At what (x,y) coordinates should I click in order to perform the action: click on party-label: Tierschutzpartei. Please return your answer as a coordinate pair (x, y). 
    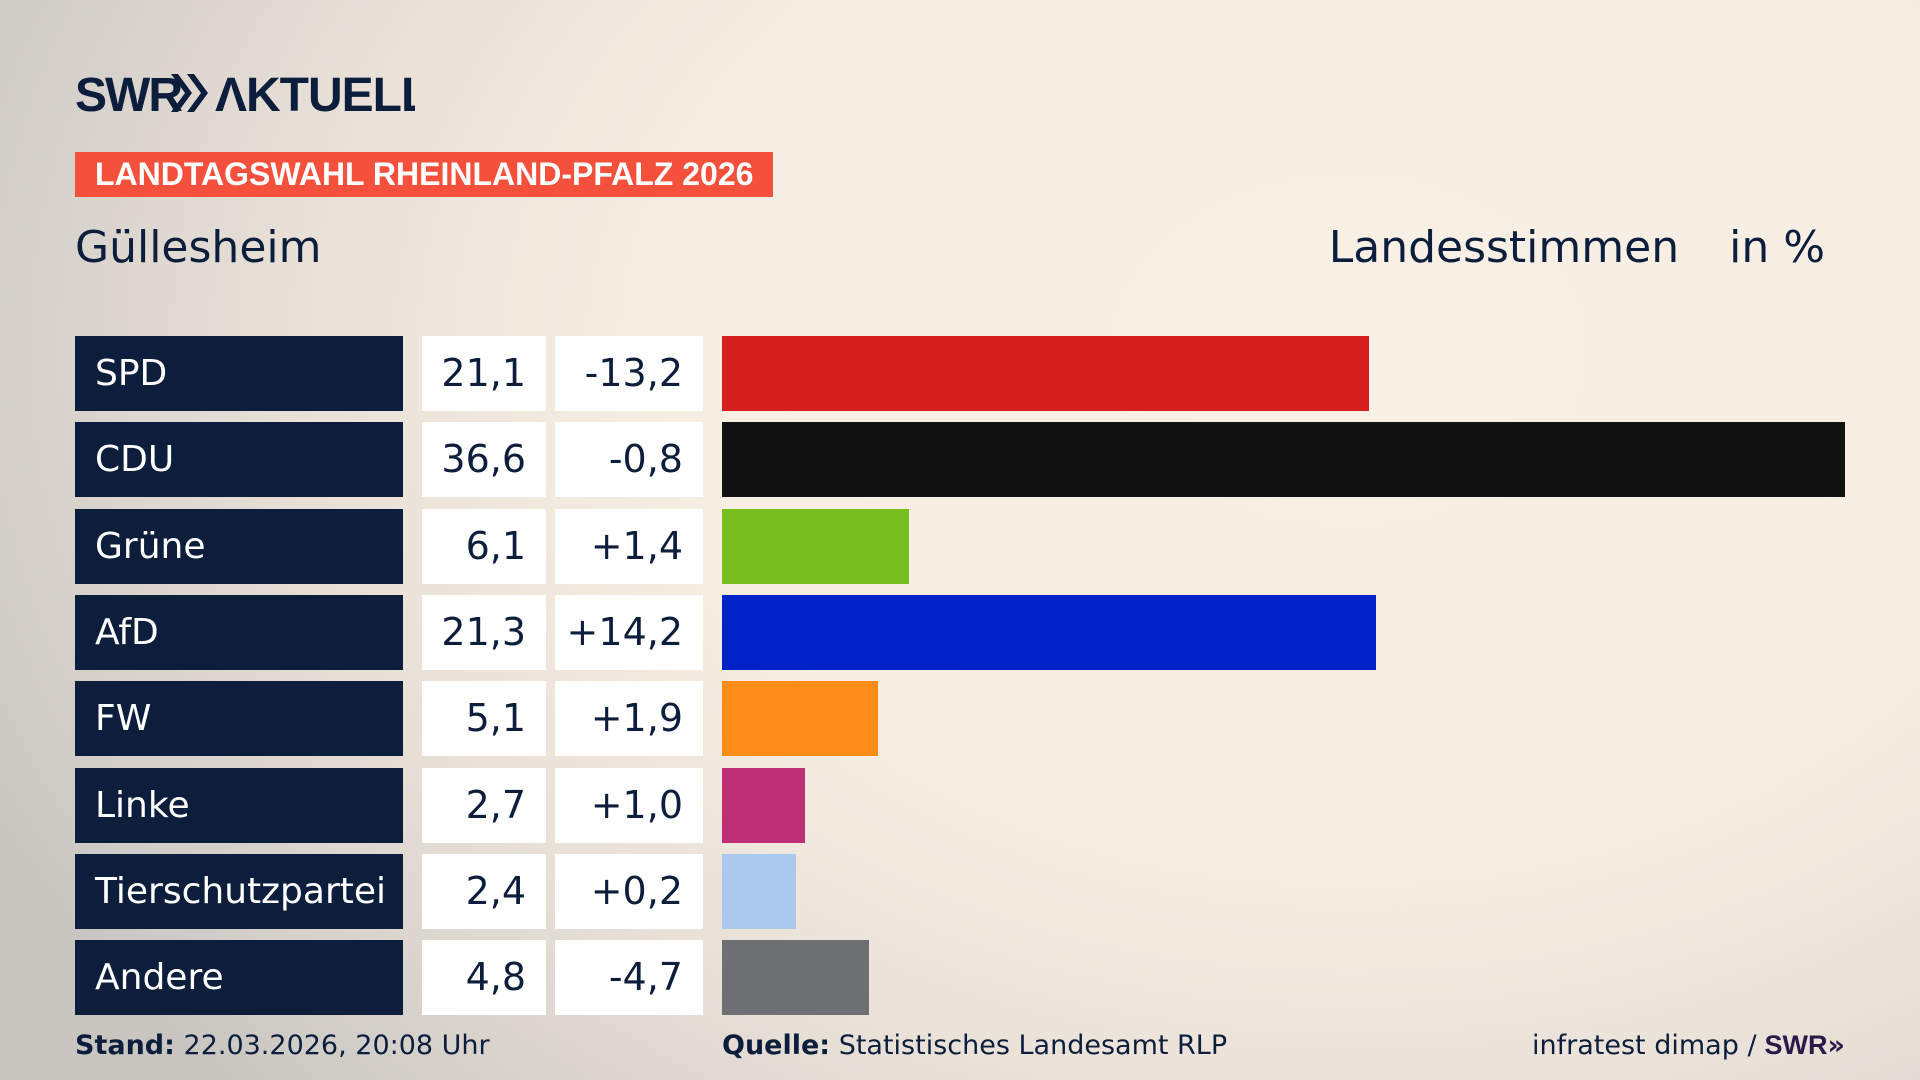
    Looking at the image, I should click on (239, 891).